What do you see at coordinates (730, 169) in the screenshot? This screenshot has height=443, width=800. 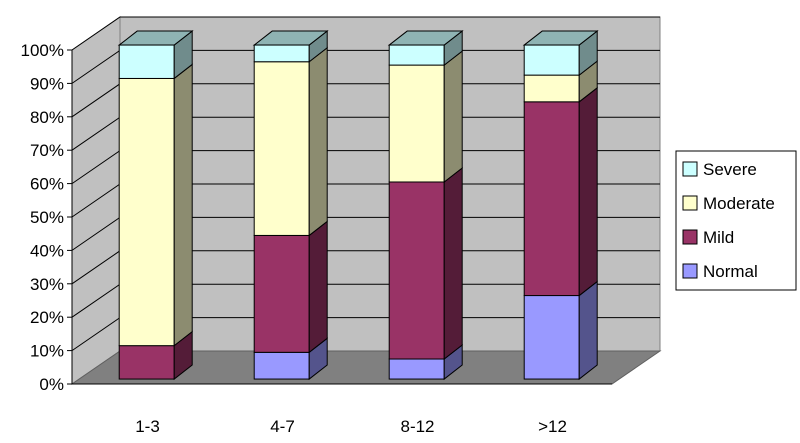 I see `legend-label: Severe` at bounding box center [730, 169].